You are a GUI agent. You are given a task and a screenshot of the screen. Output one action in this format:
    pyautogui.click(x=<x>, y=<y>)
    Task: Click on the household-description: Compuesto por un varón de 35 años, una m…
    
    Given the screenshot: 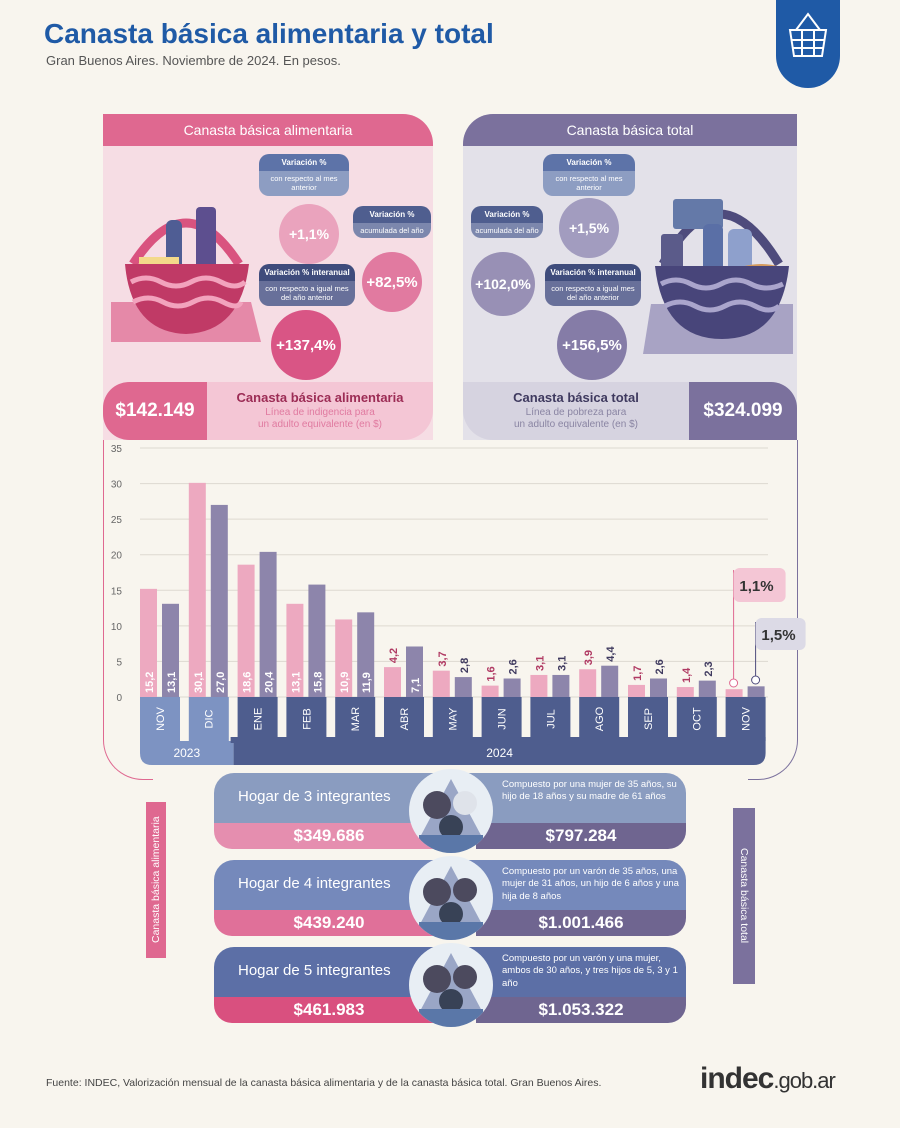 What is the action you would take?
    pyautogui.click(x=590, y=884)
    